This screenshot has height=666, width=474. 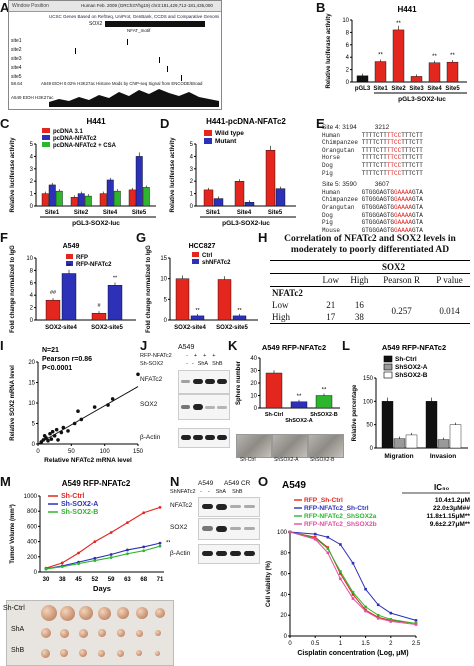 I want to click on y-tick-label: 600, so click(x=32, y=527).